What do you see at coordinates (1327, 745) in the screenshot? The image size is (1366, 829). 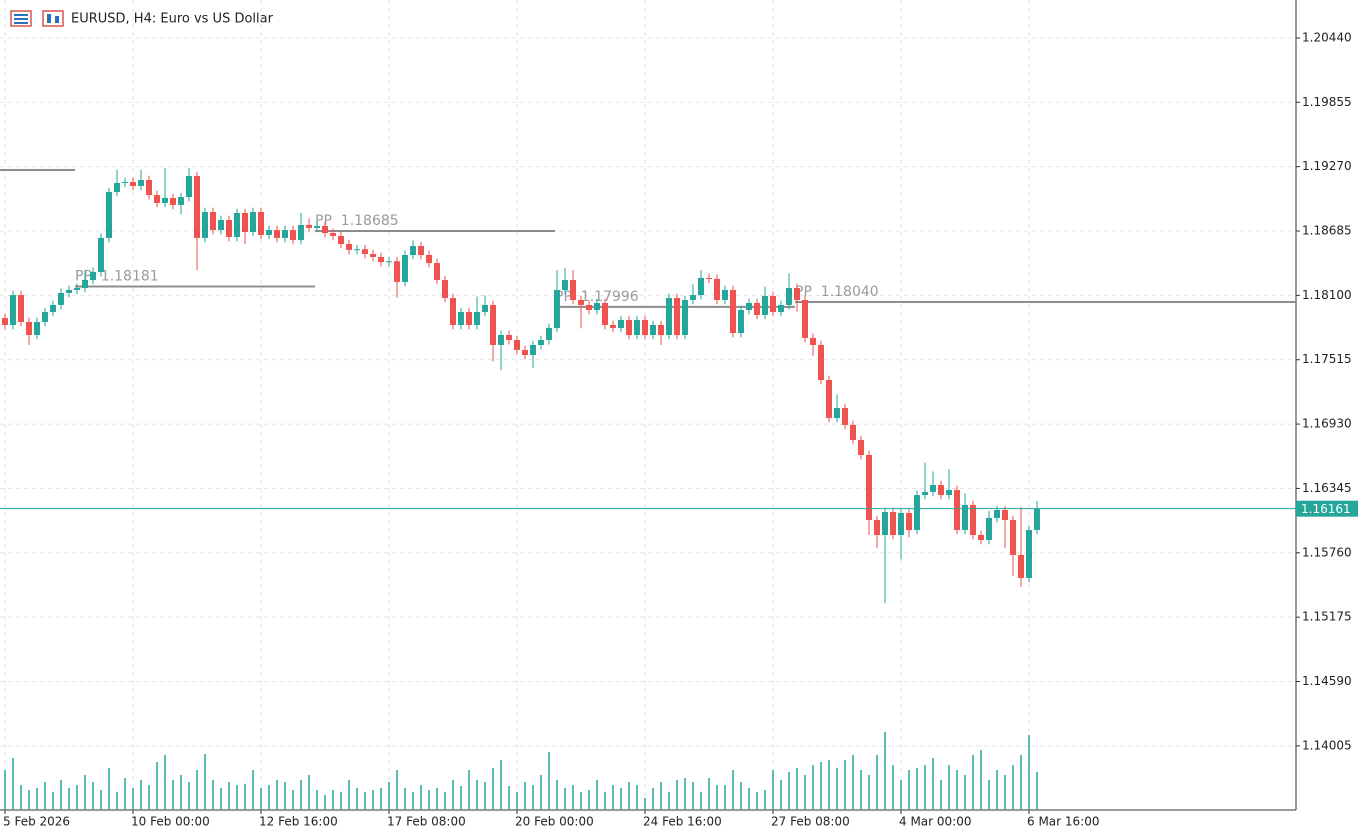 I see `y-tick-label: 1.14005` at bounding box center [1327, 745].